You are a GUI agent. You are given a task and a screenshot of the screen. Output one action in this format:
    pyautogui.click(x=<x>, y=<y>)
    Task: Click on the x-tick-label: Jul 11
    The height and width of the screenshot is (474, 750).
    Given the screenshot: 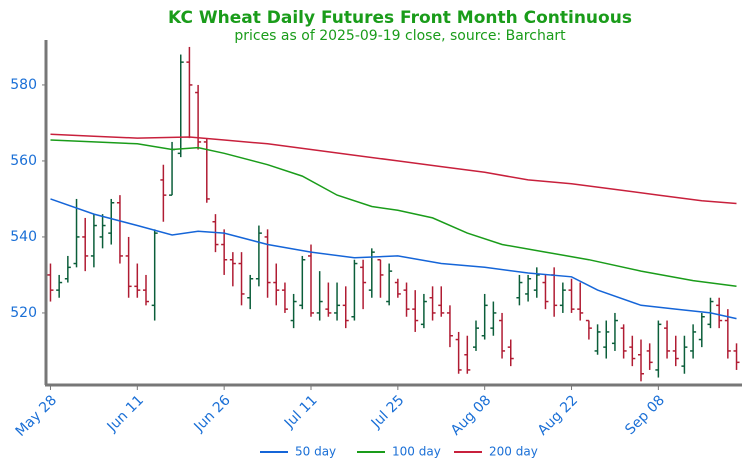 What is the action you would take?
    pyautogui.click(x=301, y=412)
    